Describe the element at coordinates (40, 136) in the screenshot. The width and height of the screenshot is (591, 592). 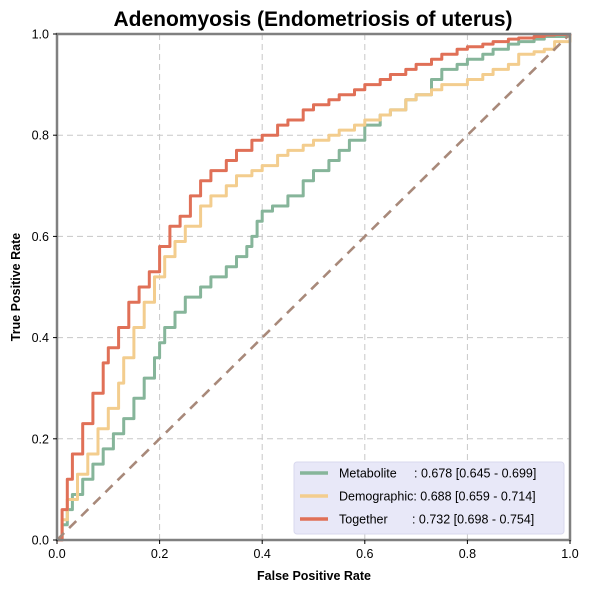
I see `y-tick-label: 0.8` at that location.